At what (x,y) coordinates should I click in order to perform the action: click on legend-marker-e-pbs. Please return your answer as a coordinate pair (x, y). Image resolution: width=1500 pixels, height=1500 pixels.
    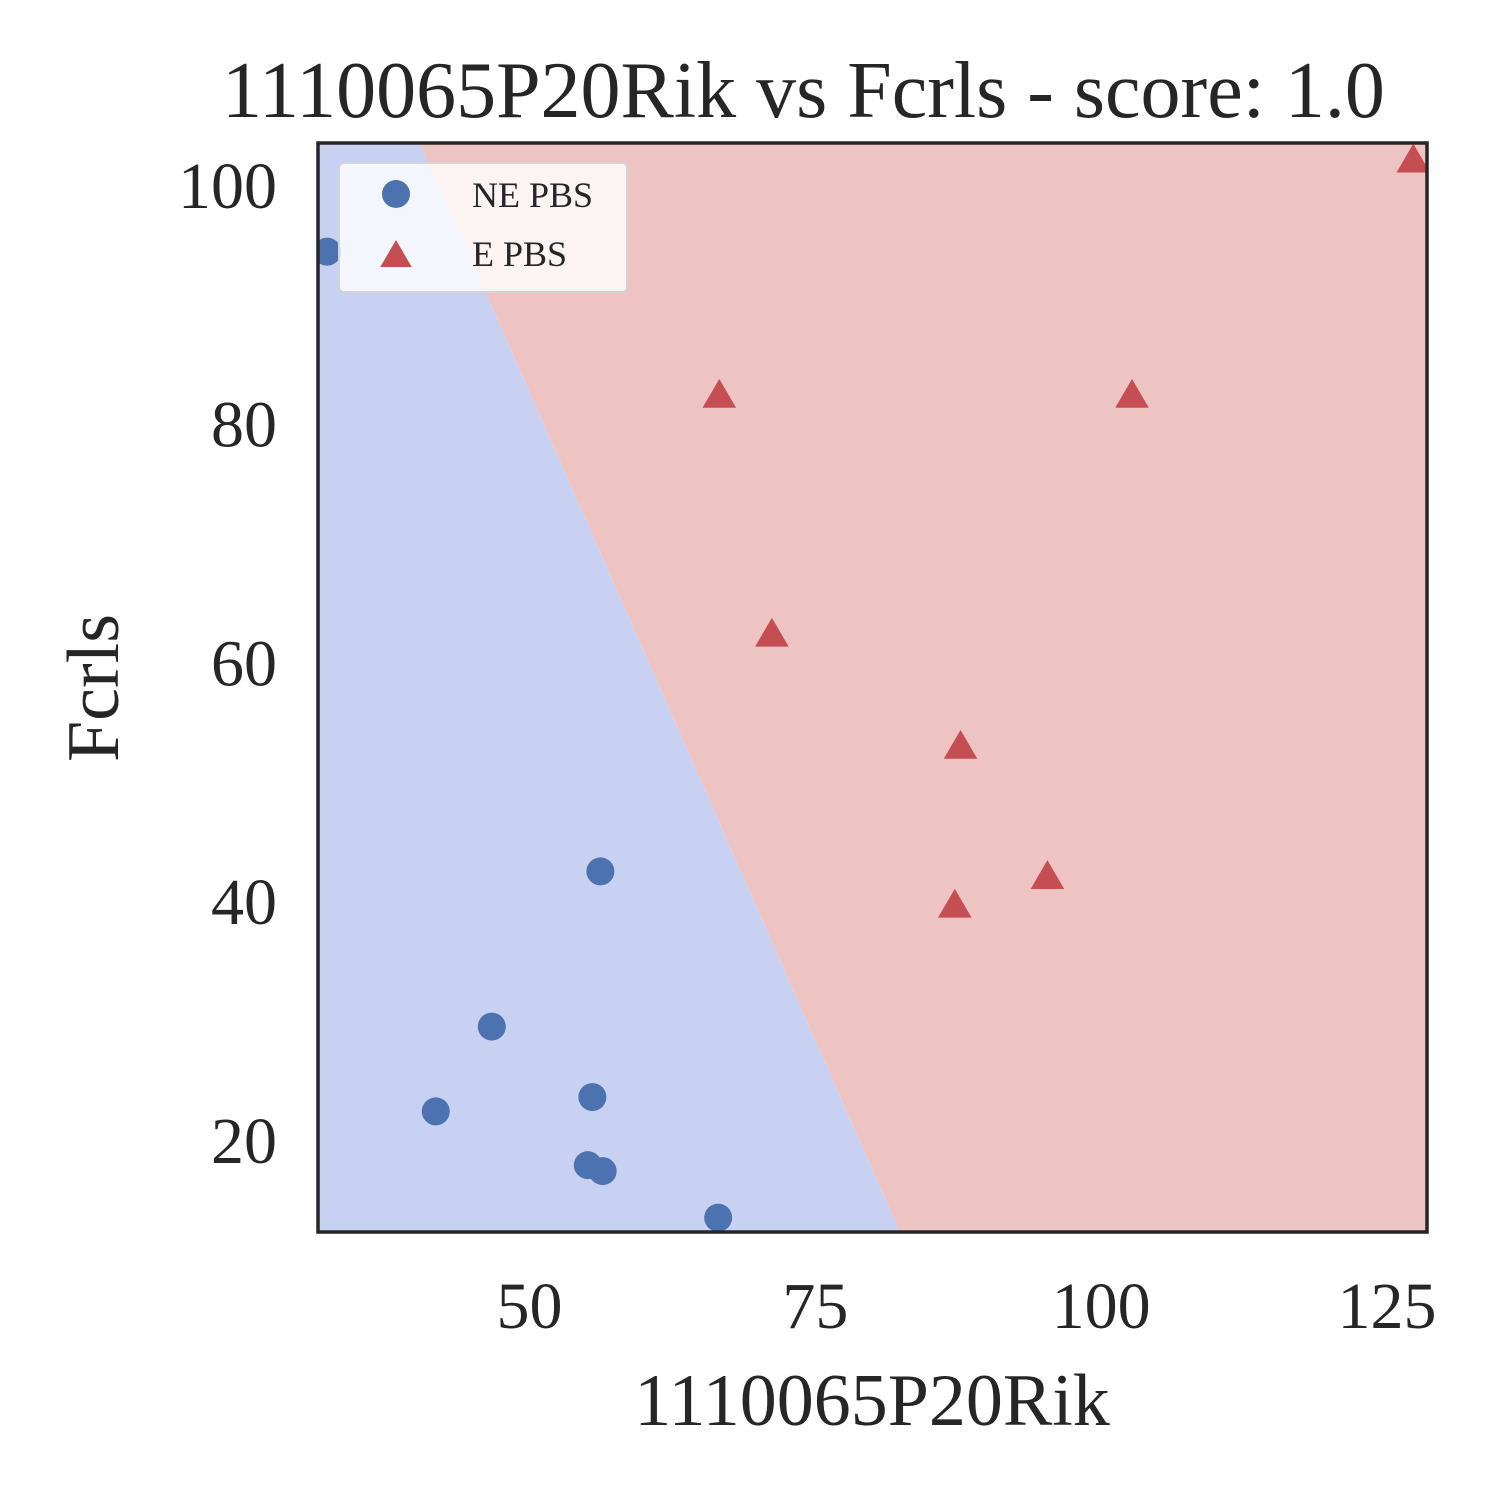
    Looking at the image, I should click on (396, 253).